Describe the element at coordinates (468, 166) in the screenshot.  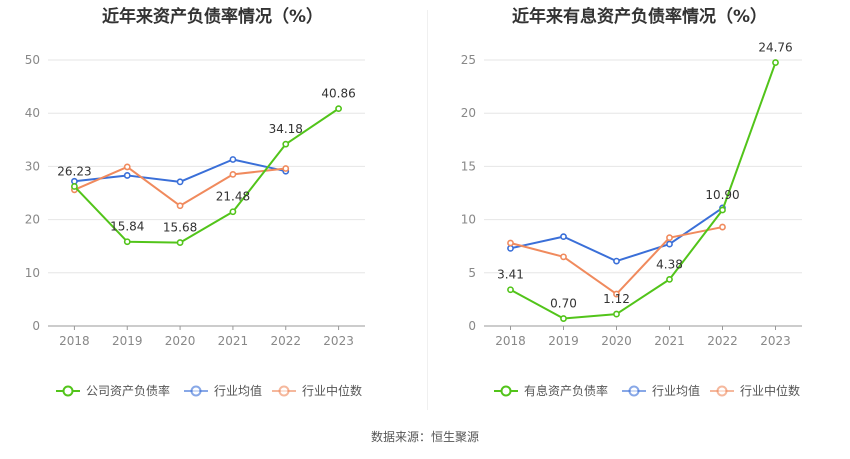
I see `y-tick-label: 15` at that location.